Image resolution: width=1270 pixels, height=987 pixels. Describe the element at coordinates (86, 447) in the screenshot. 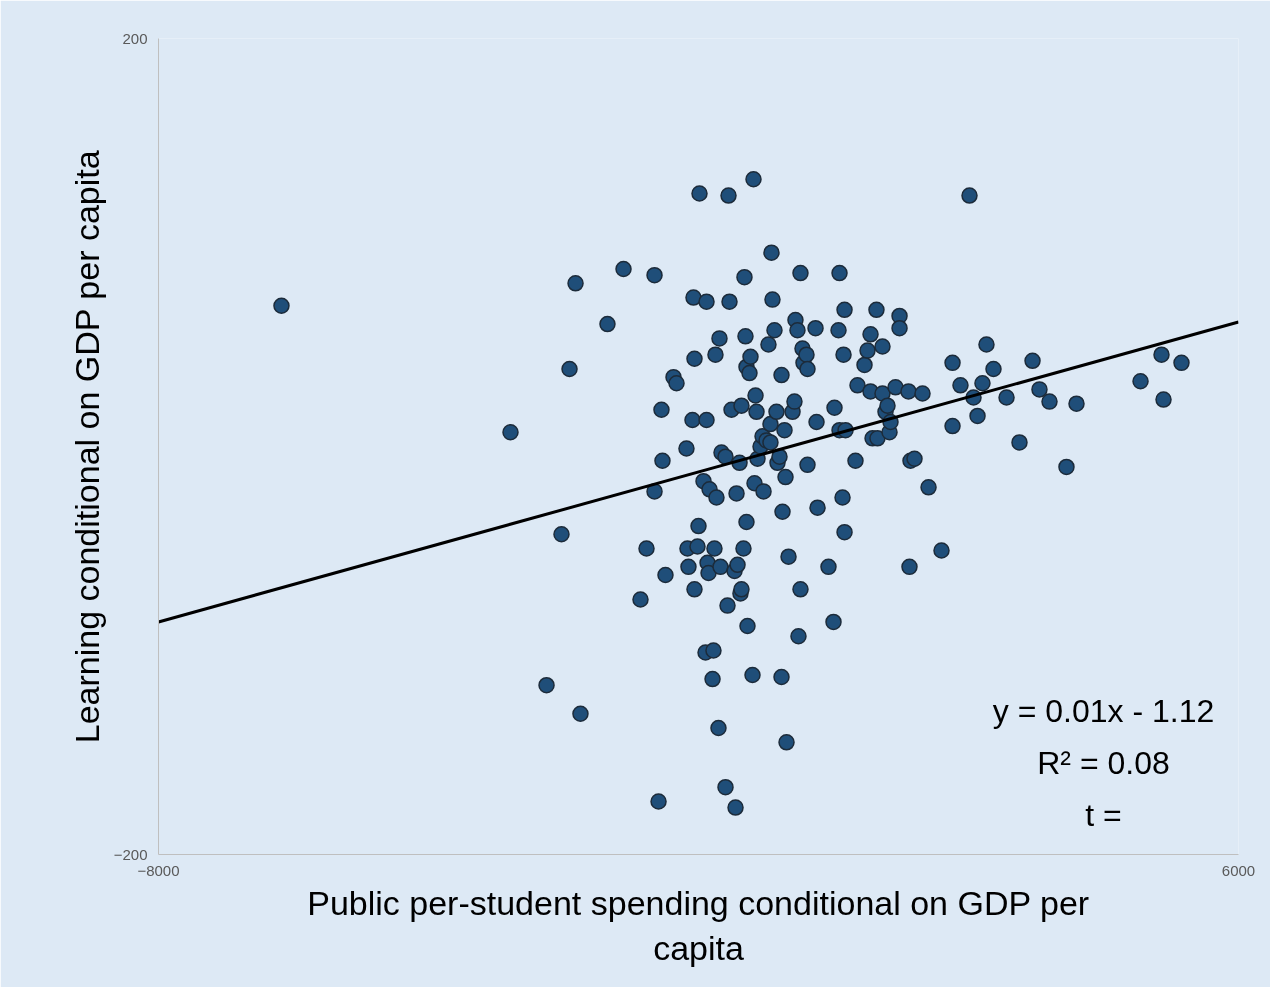

I see `y-axis-title: Learning conditional on GDP per capita` at that location.